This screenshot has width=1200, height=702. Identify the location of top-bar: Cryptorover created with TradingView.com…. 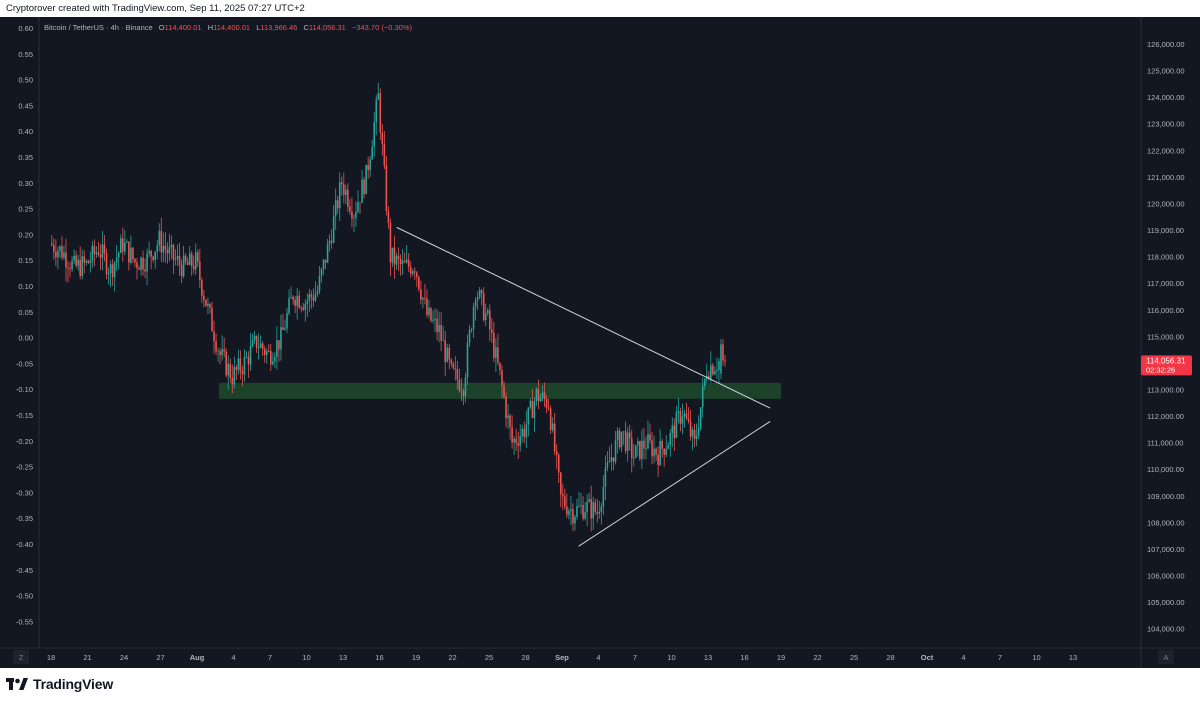
(600, 8).